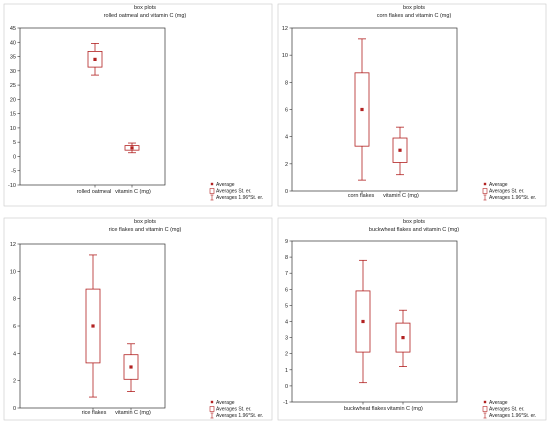 The width and height of the screenshot is (550, 424). I want to click on y-tick-label: -10, so click(12, 186).